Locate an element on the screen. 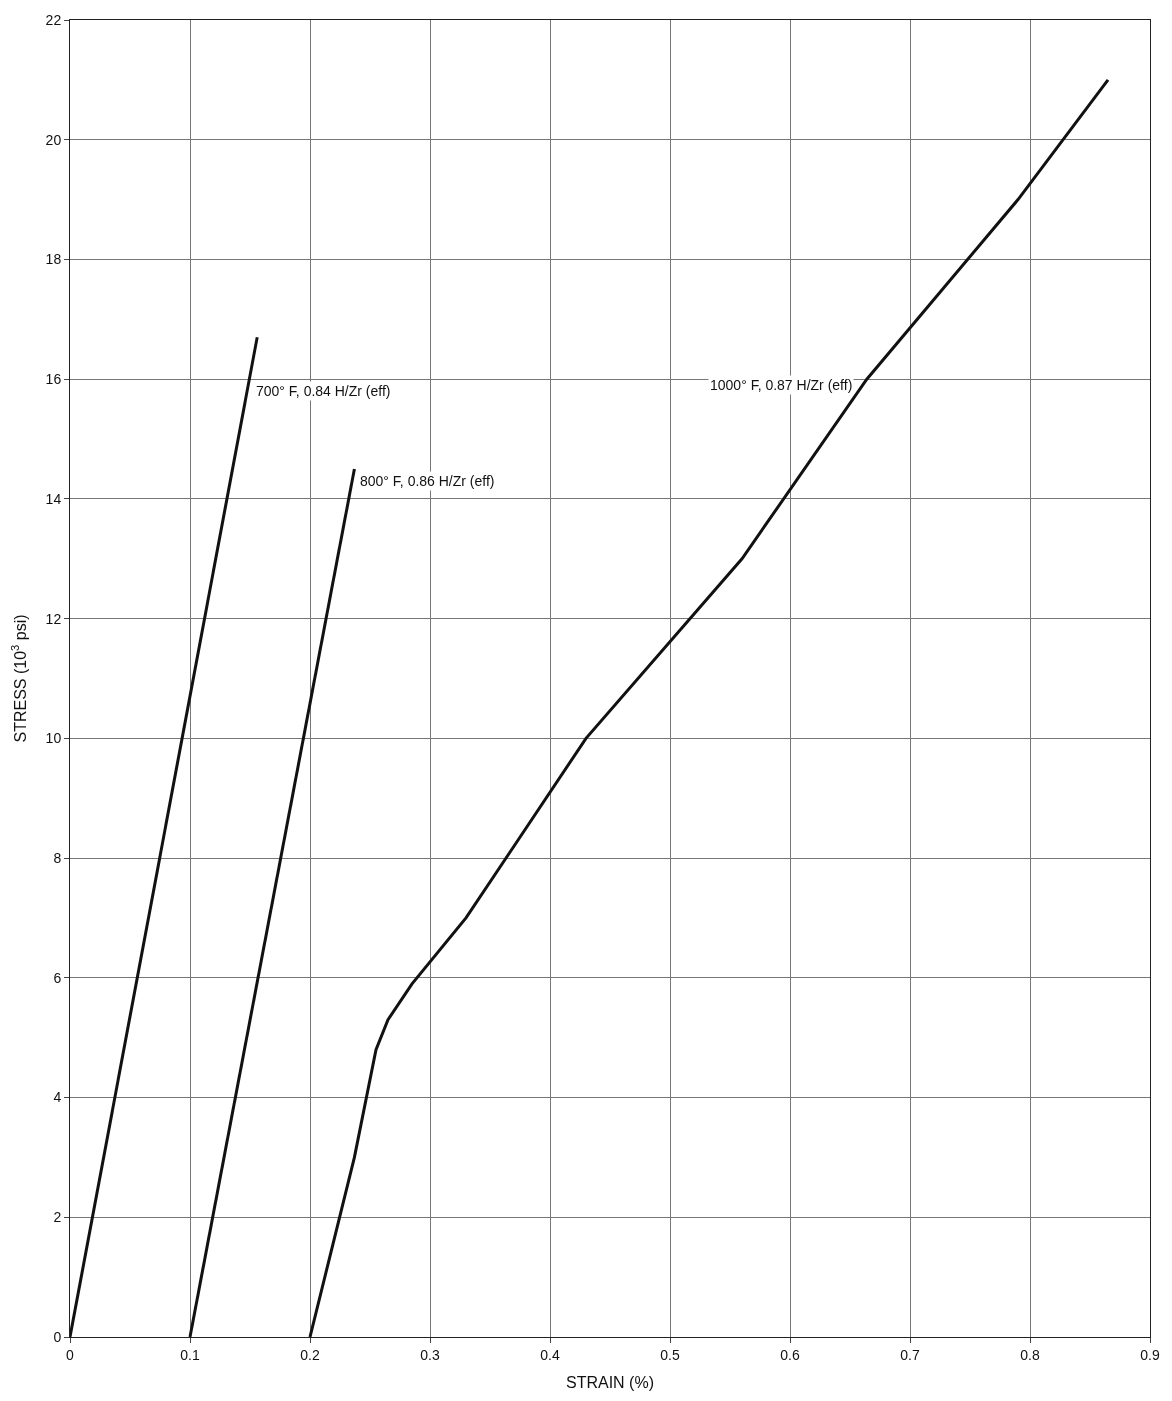  y-tick-label: 22 is located at coordinates (53, 19).